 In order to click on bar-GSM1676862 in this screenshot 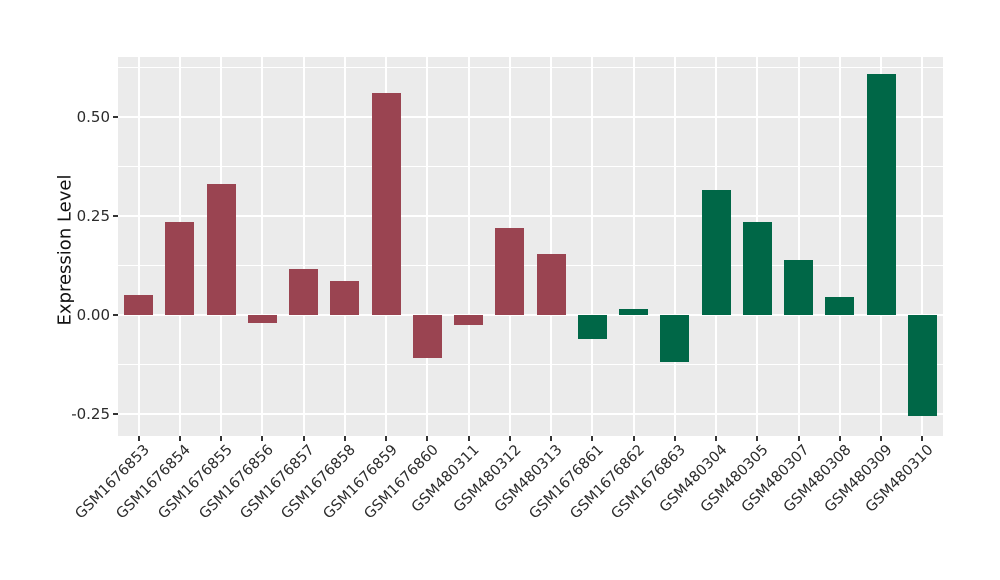, I will do `click(634, 312)`.